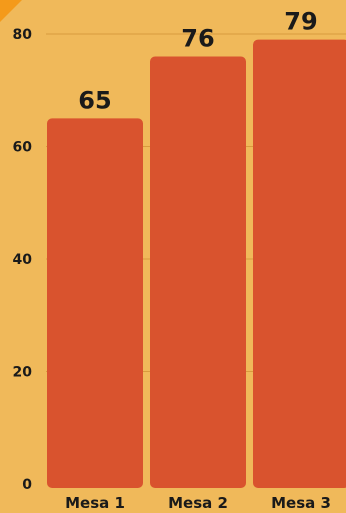  I want to click on x-axis: Mesa 1 Mesa 2 Mesa 3, so click(198, 503).